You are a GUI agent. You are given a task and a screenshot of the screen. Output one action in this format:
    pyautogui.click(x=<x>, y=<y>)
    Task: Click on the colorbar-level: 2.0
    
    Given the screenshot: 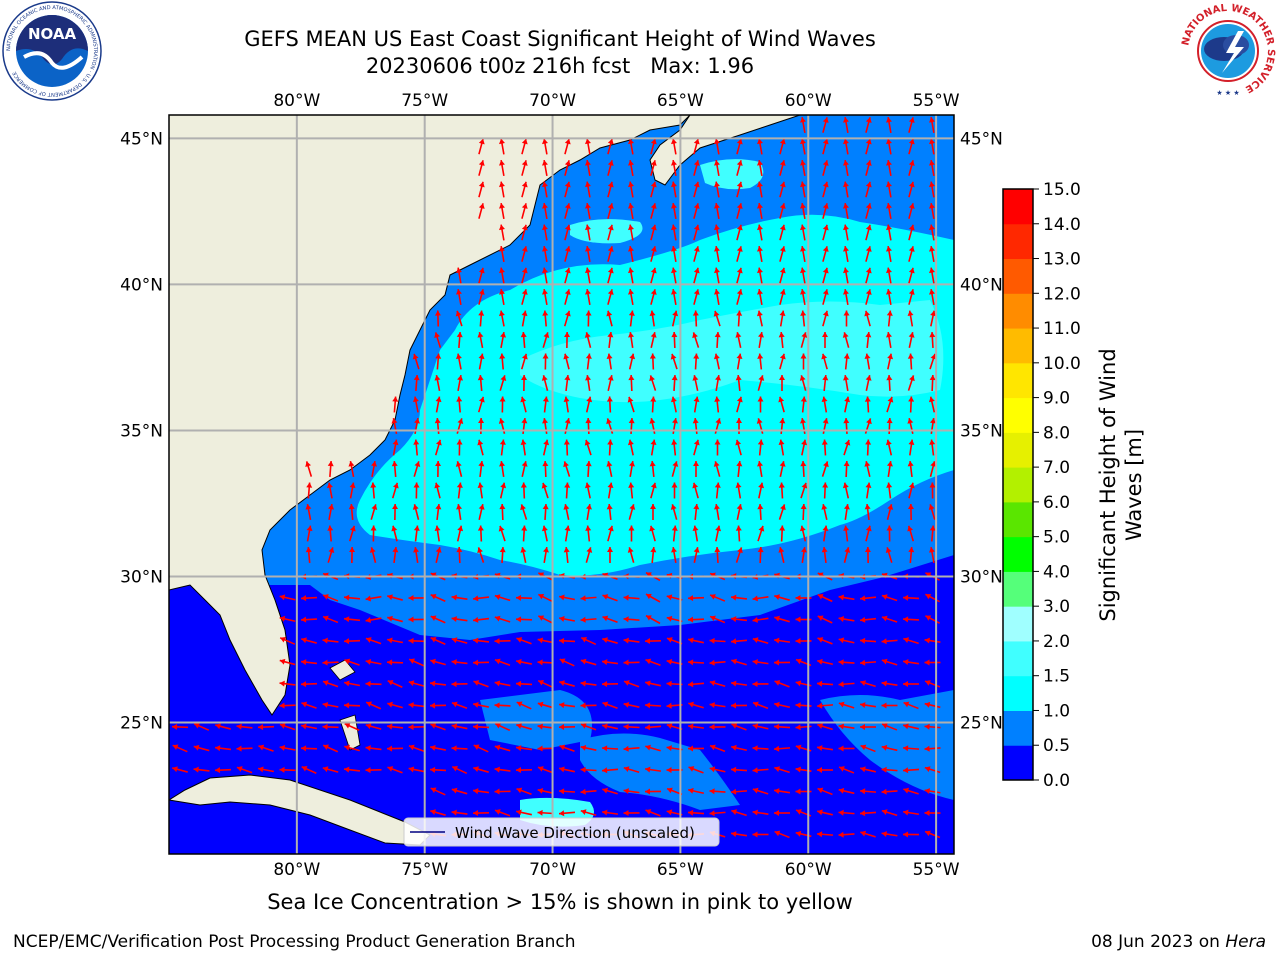 What is the action you would take?
    pyautogui.click(x=1056, y=642)
    